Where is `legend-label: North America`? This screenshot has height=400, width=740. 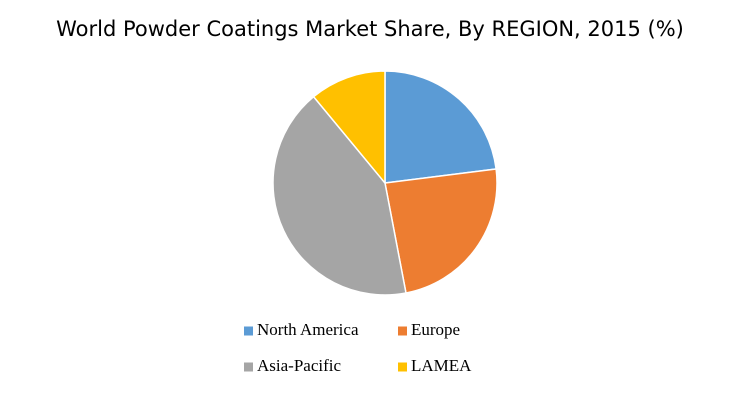
legend-label: North America is located at coordinates (308, 329).